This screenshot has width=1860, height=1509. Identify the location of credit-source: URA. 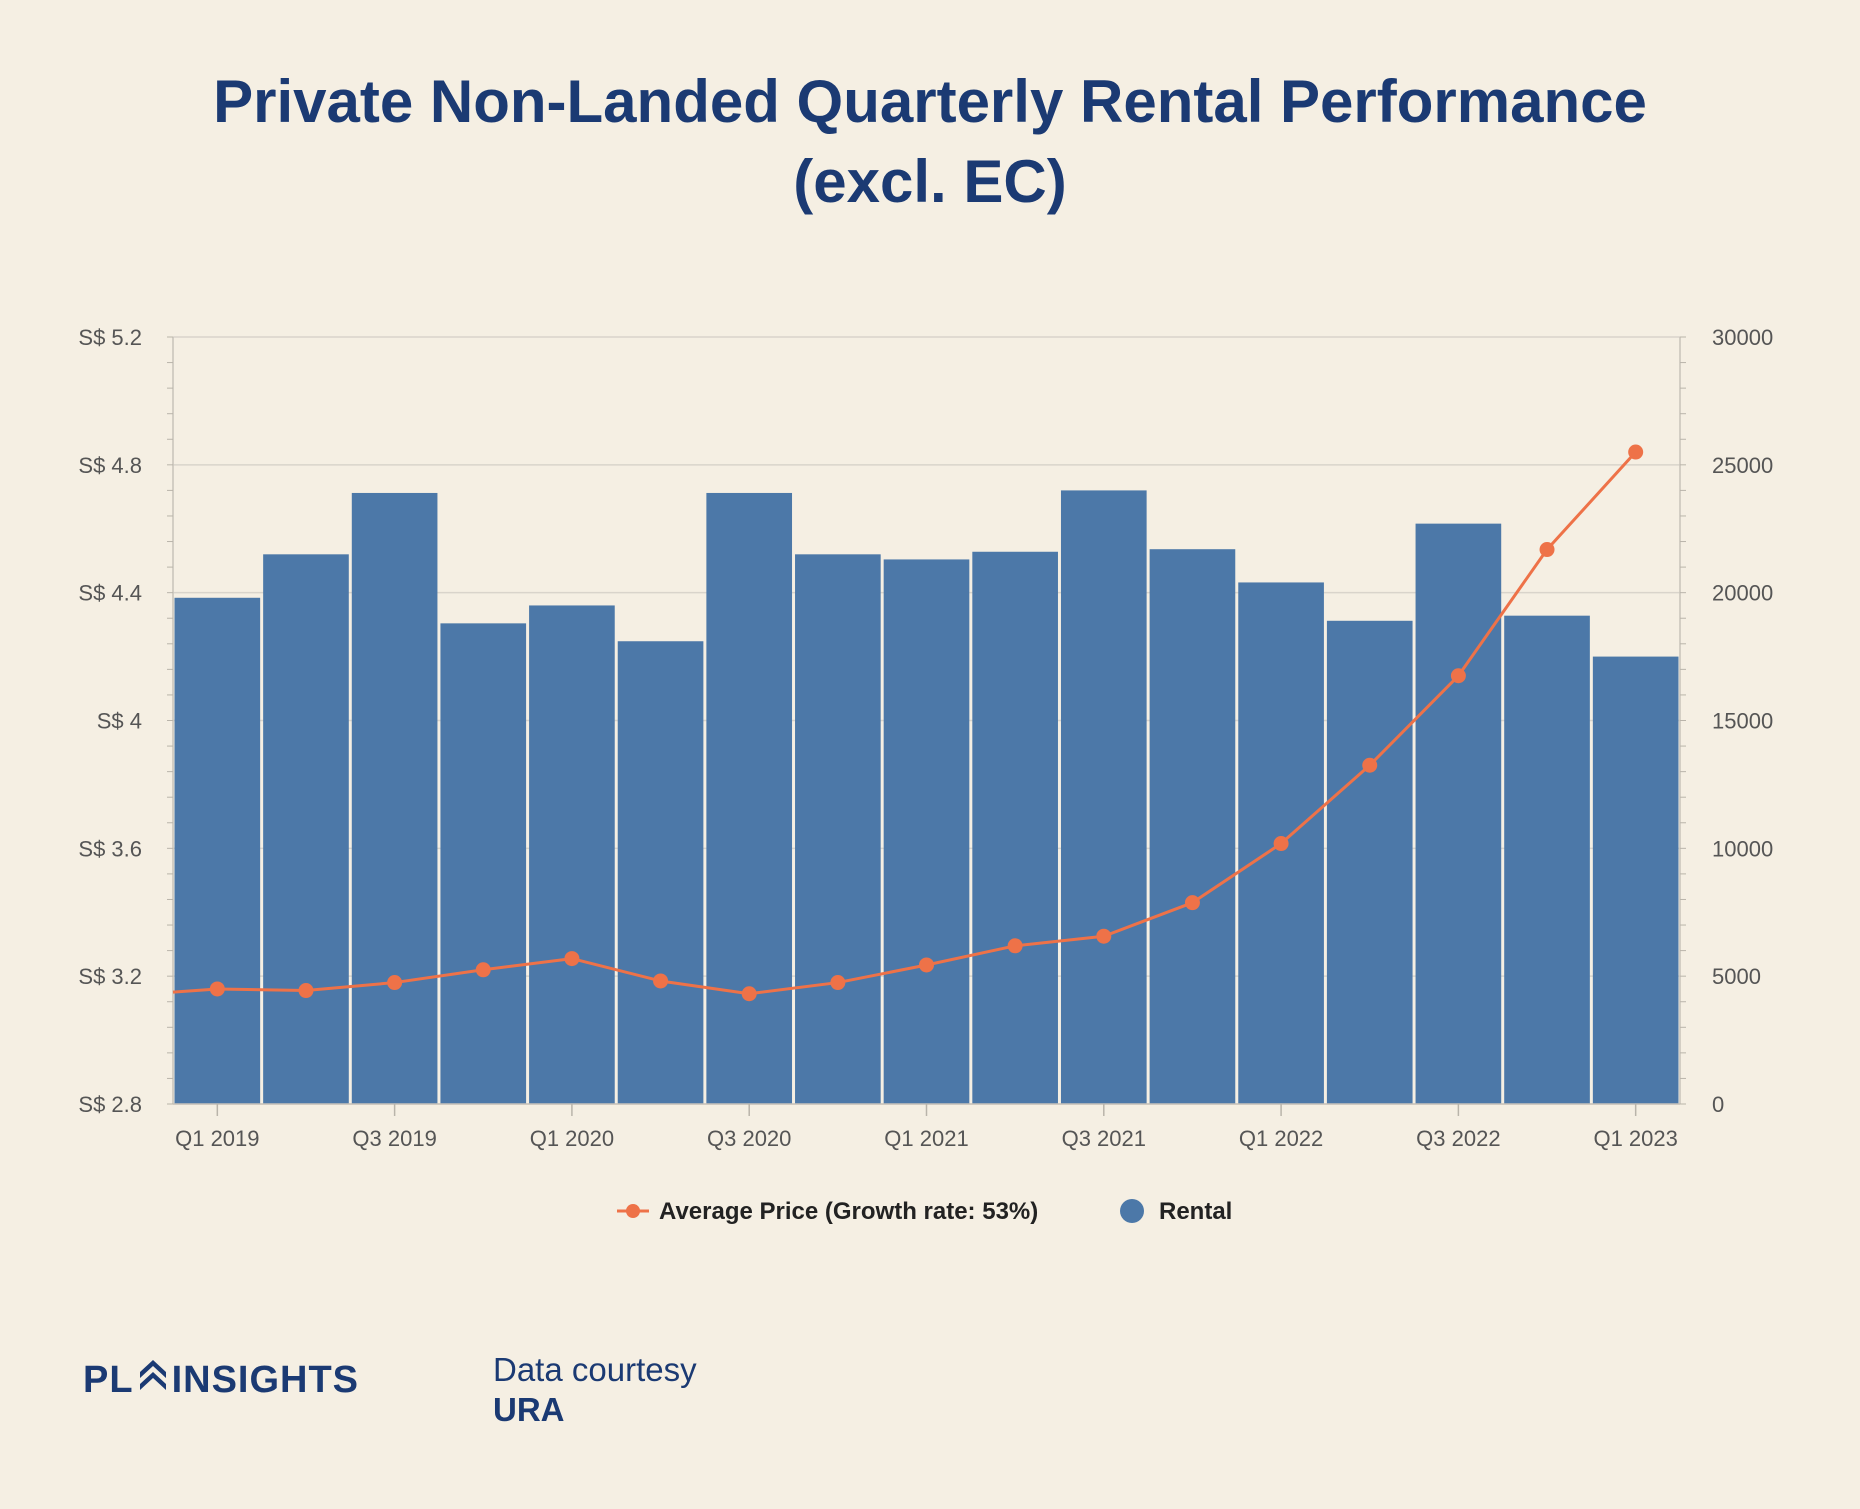
(529, 1409).